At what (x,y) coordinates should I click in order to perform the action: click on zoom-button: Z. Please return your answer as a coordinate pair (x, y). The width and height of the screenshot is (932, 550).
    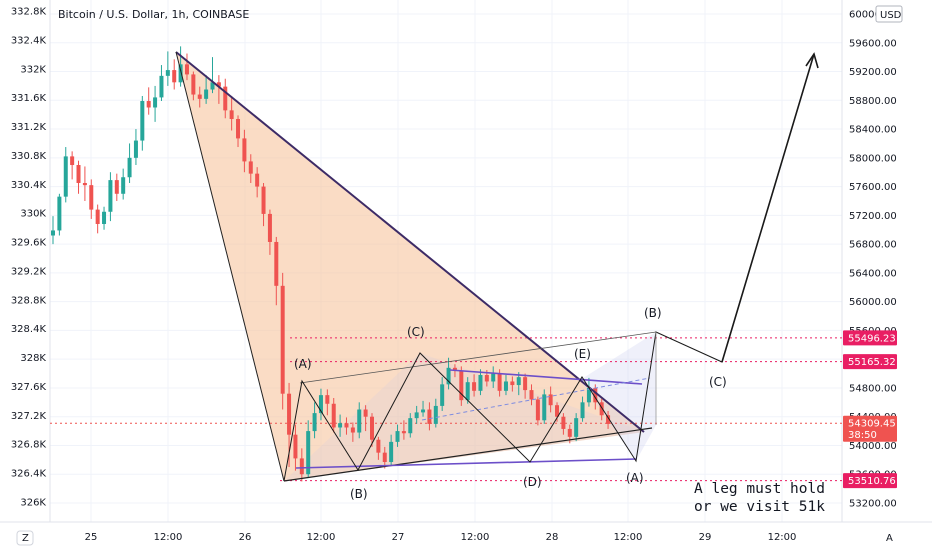
    Looking at the image, I should click on (25, 538).